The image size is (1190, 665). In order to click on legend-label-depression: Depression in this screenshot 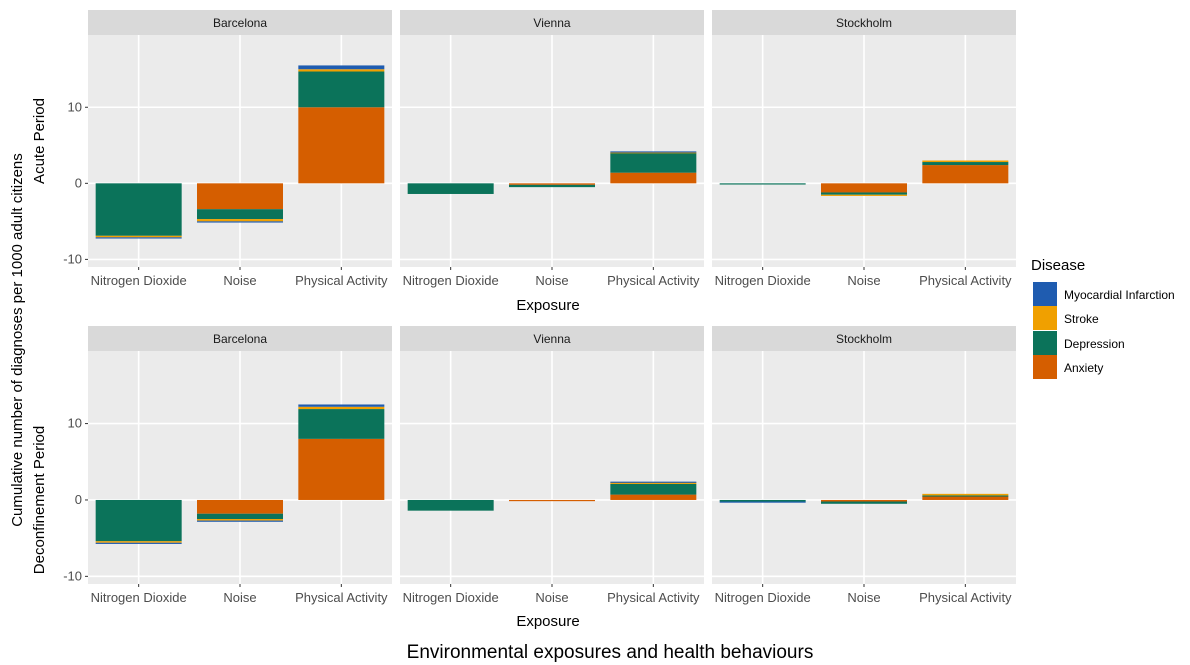, I will do `click(1094, 344)`.